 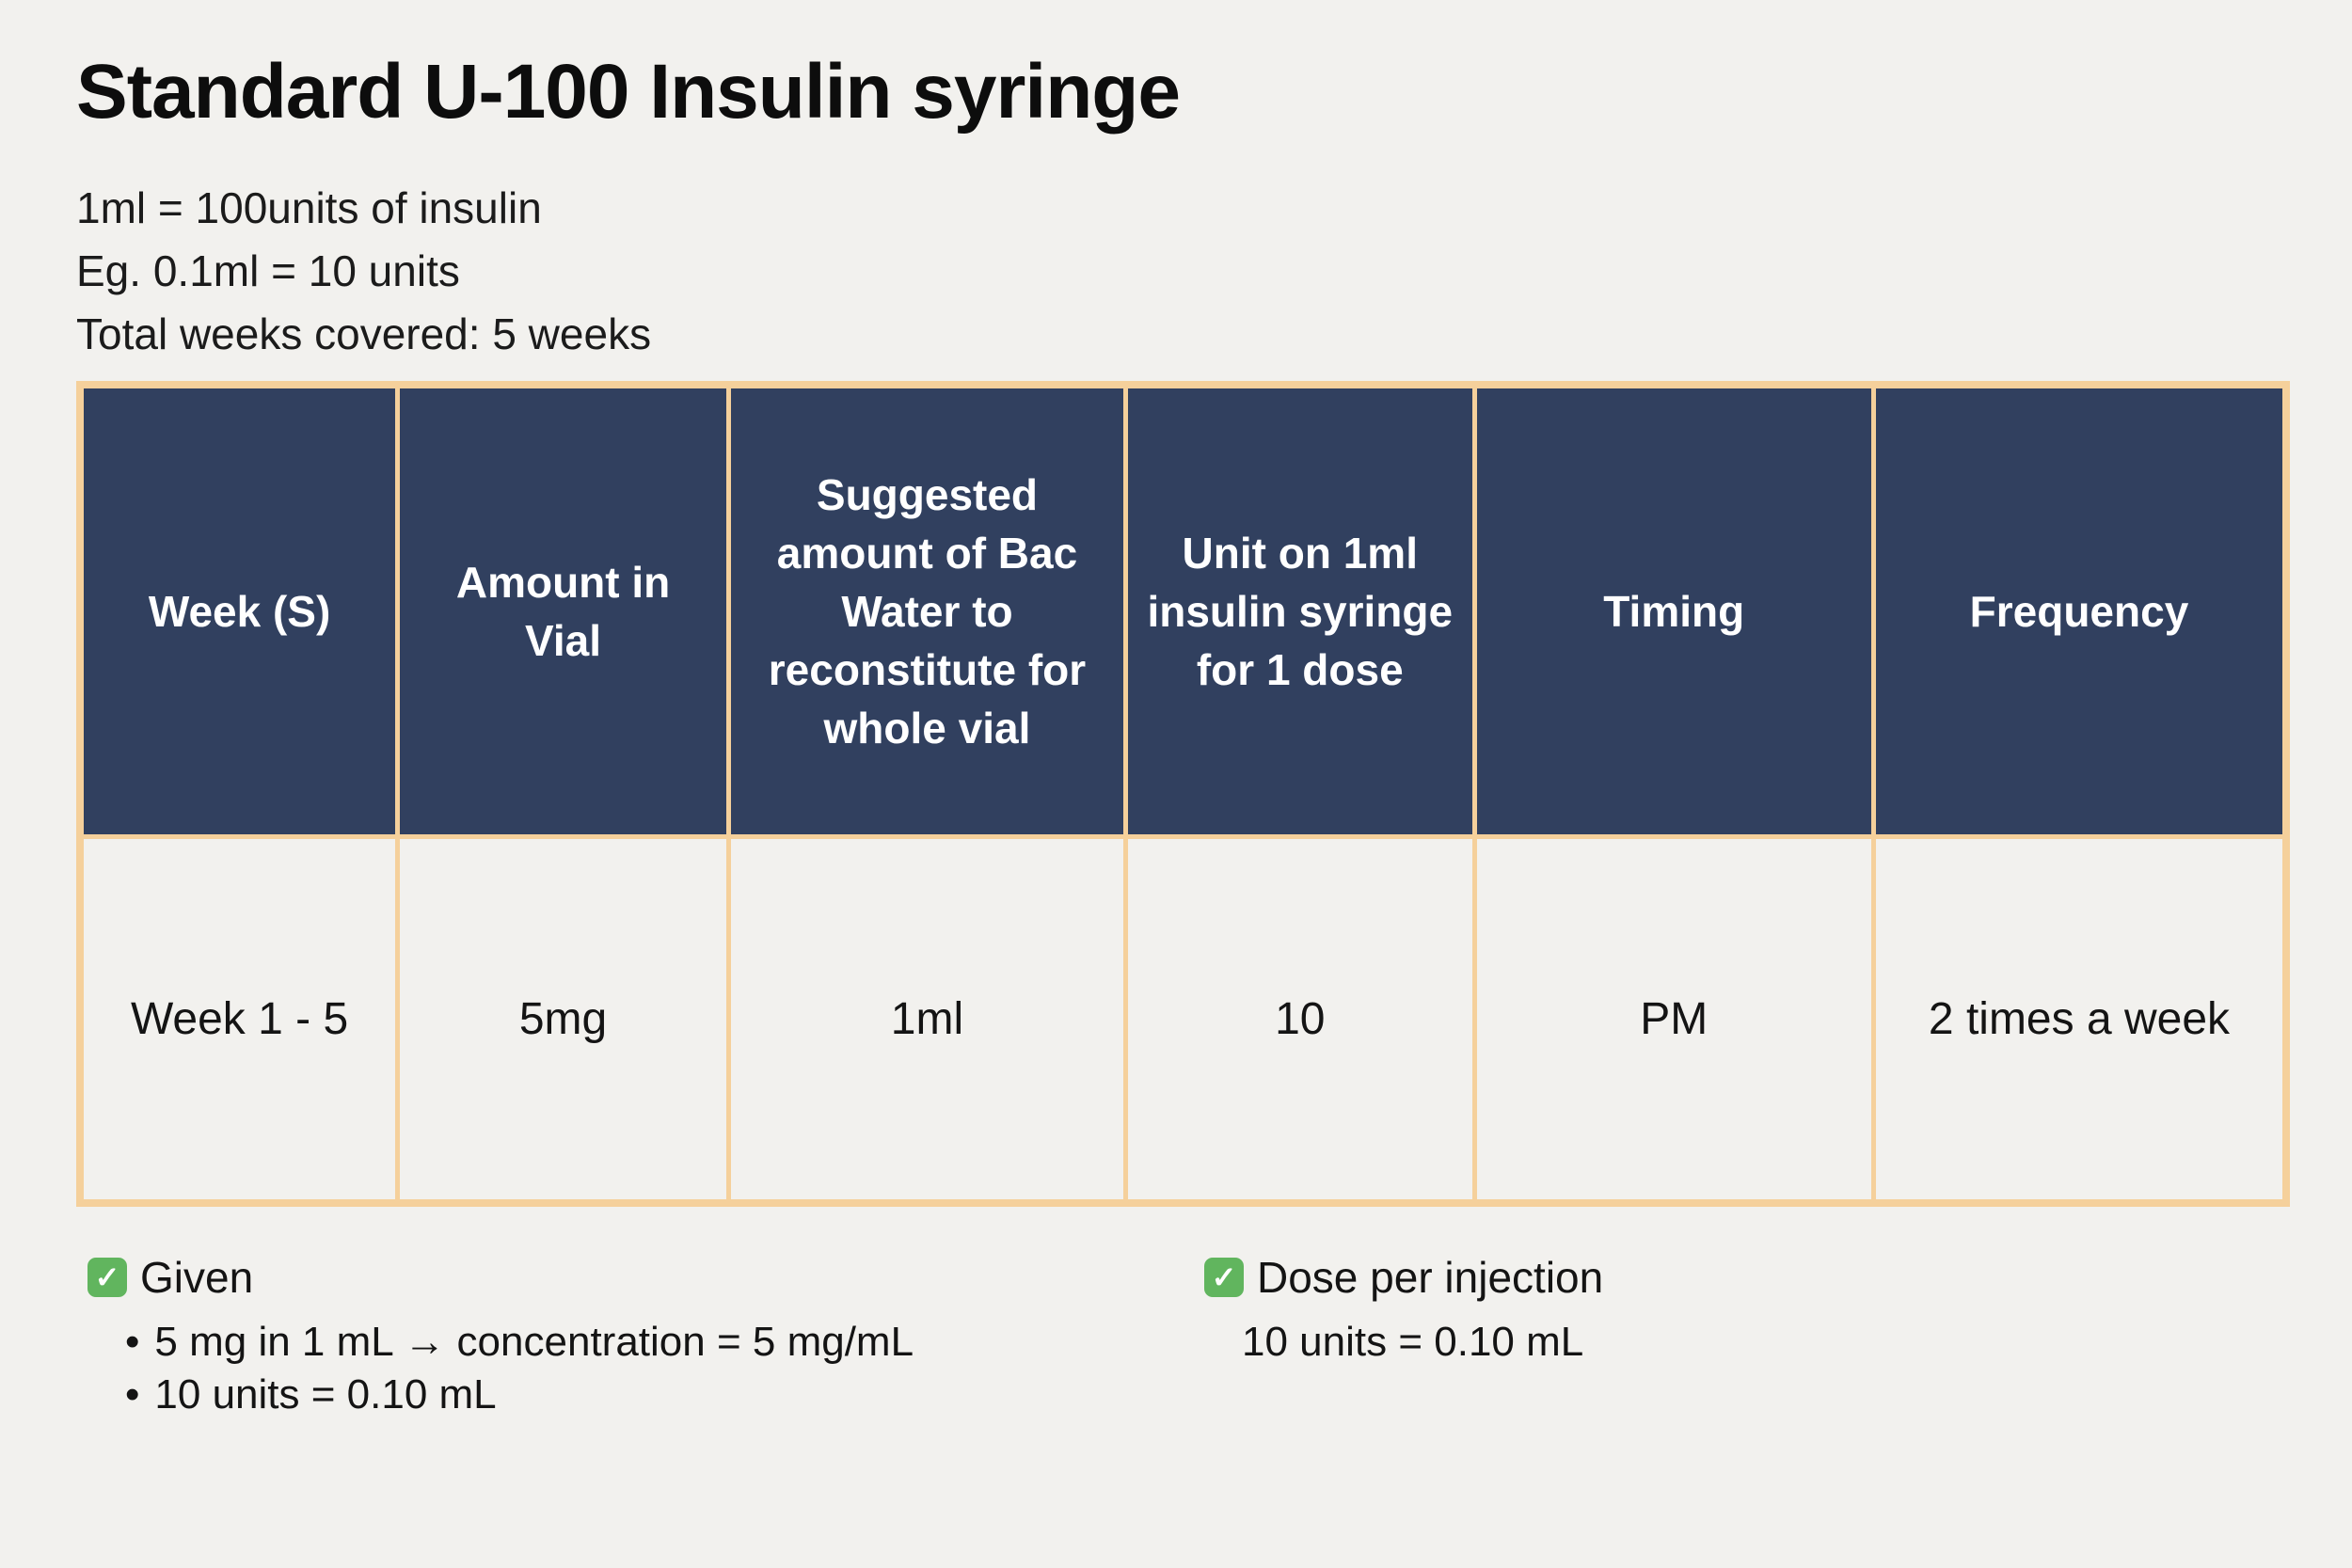 I want to click on cell-bac-water-amount: 1ml, so click(x=927, y=1019).